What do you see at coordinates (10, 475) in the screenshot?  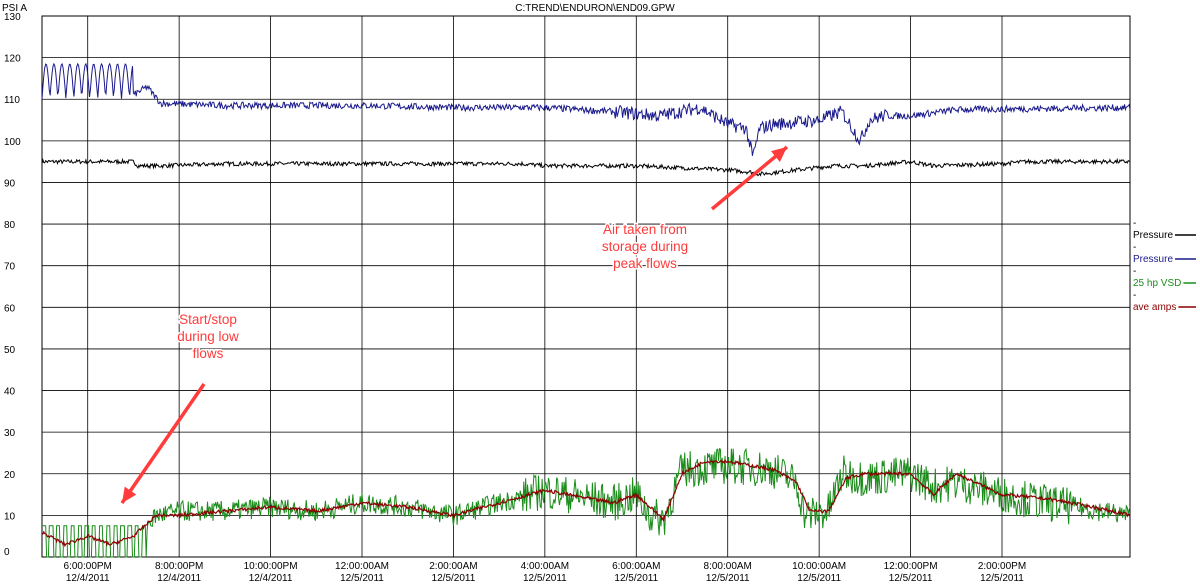 I see `y-tick-label: 20` at bounding box center [10, 475].